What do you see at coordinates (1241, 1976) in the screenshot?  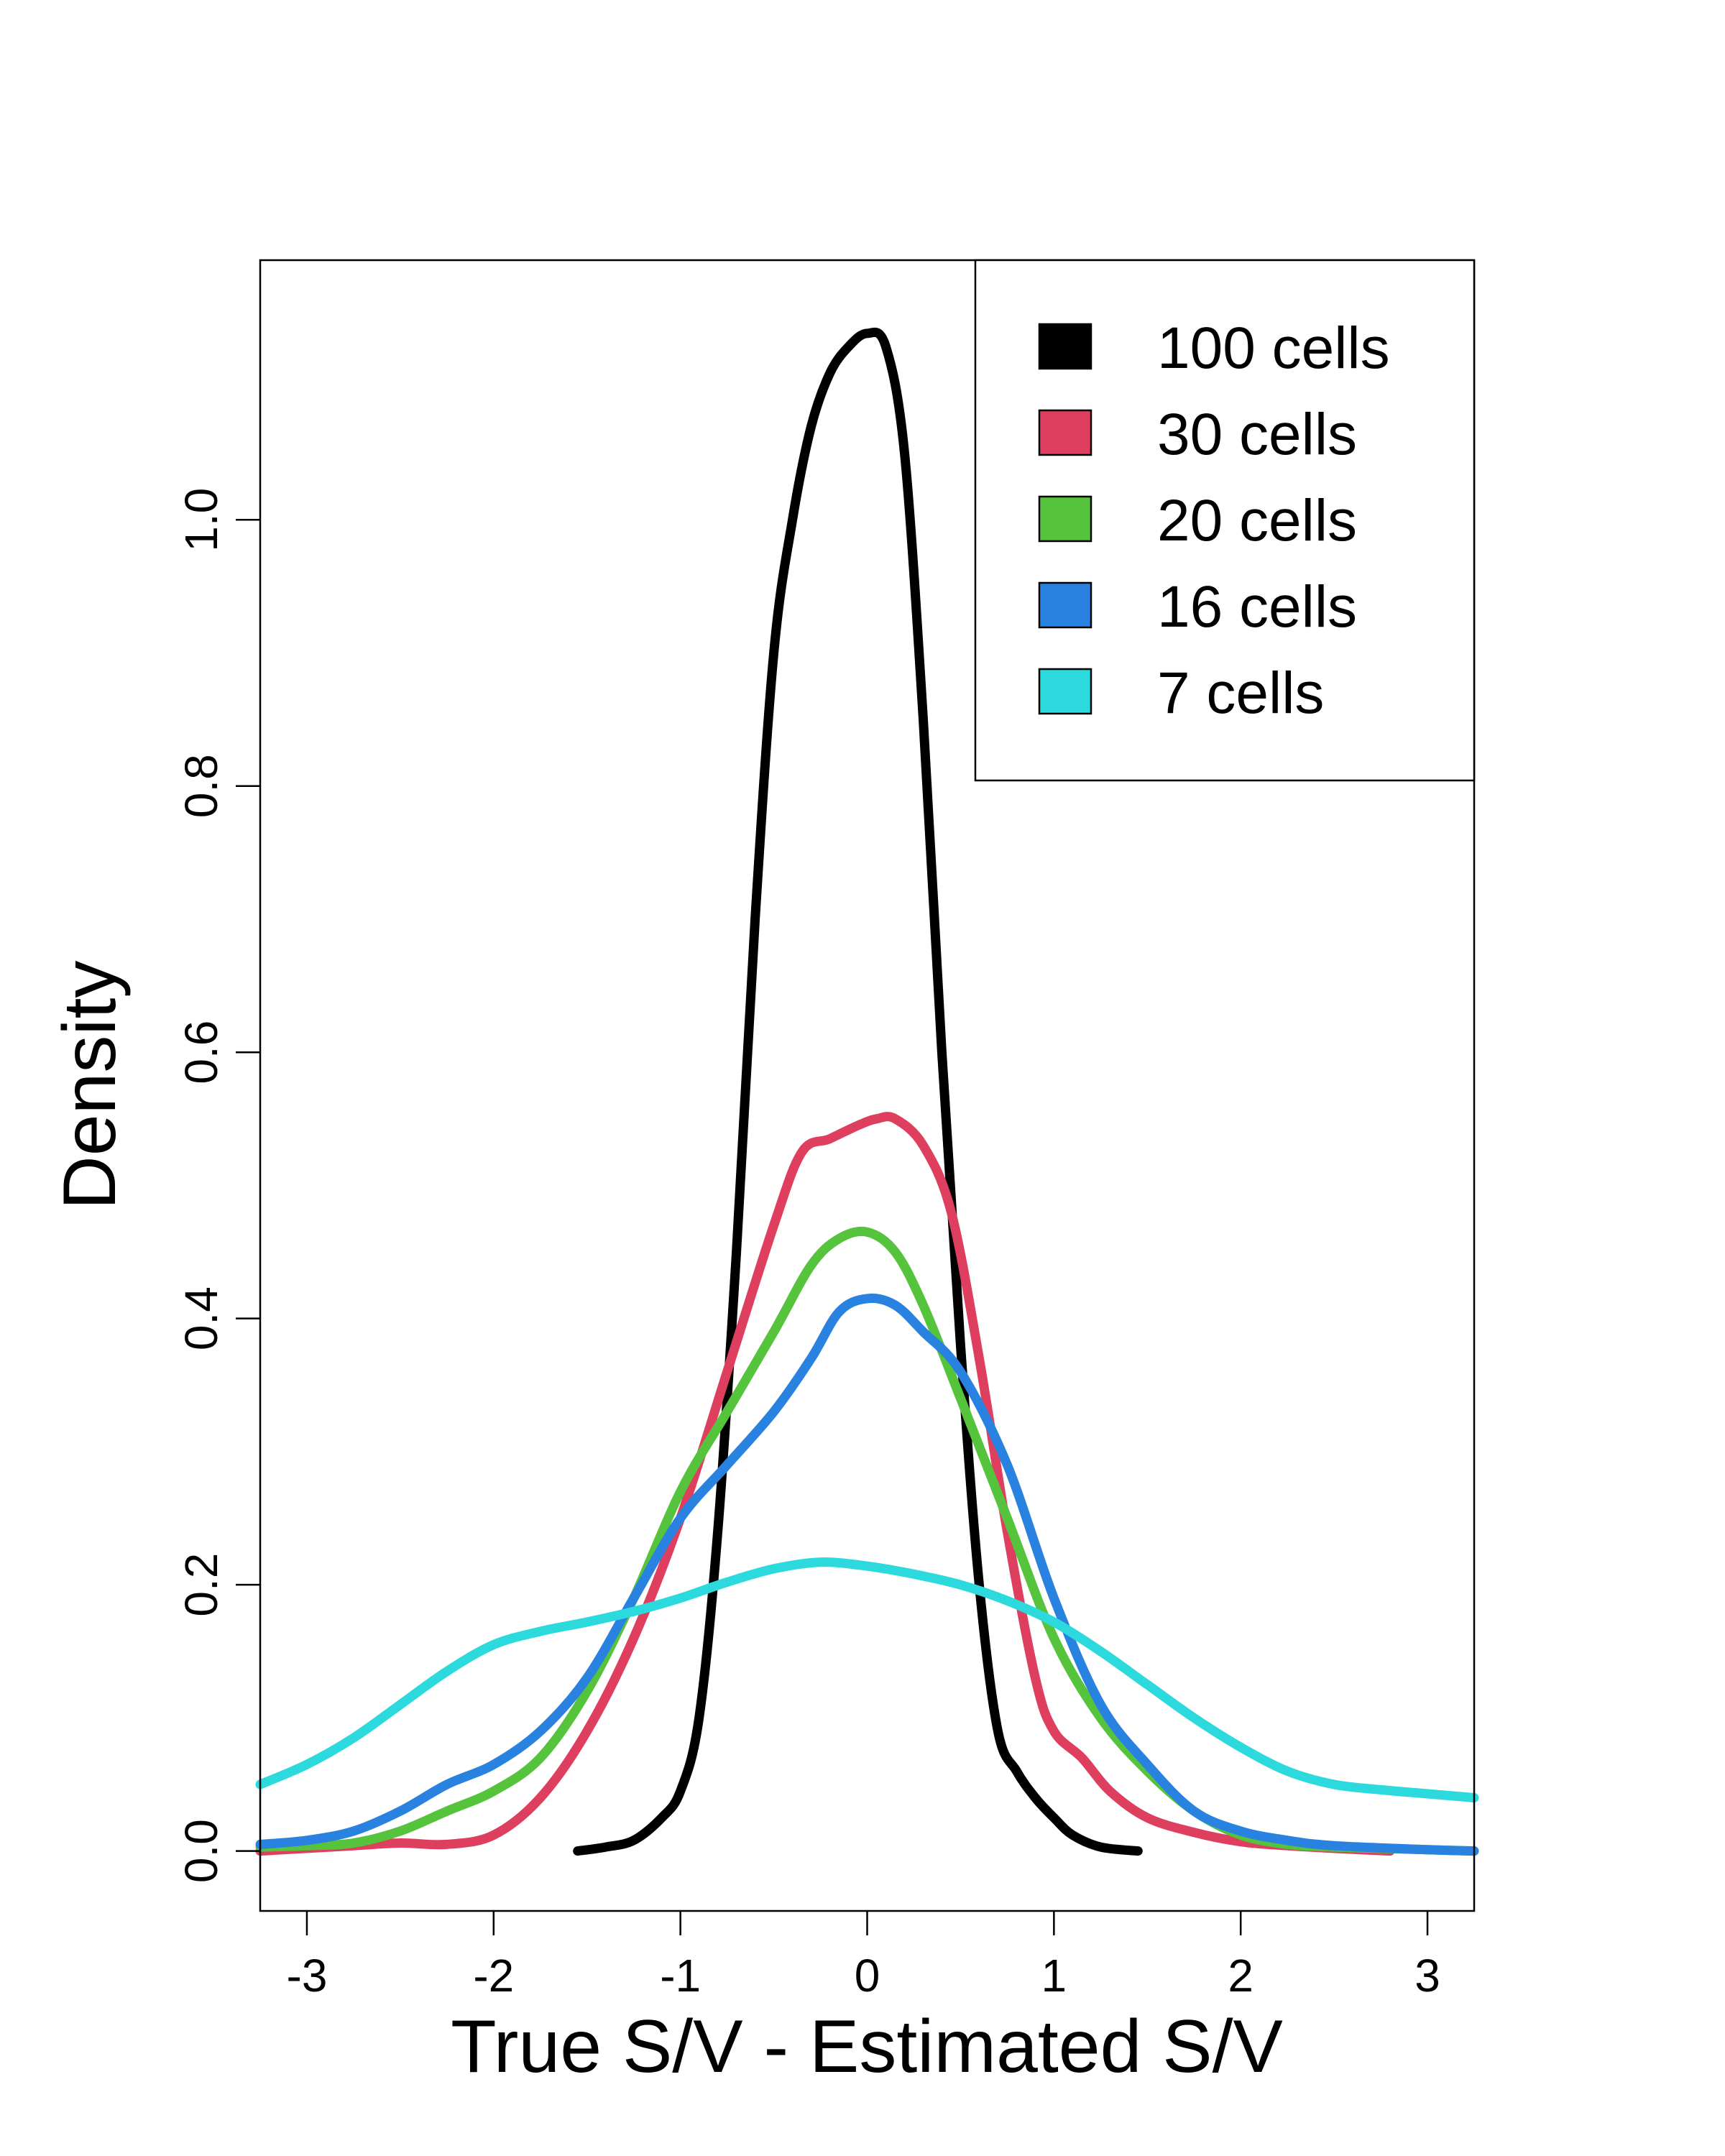 I see `x-tick-label: 2` at bounding box center [1241, 1976].